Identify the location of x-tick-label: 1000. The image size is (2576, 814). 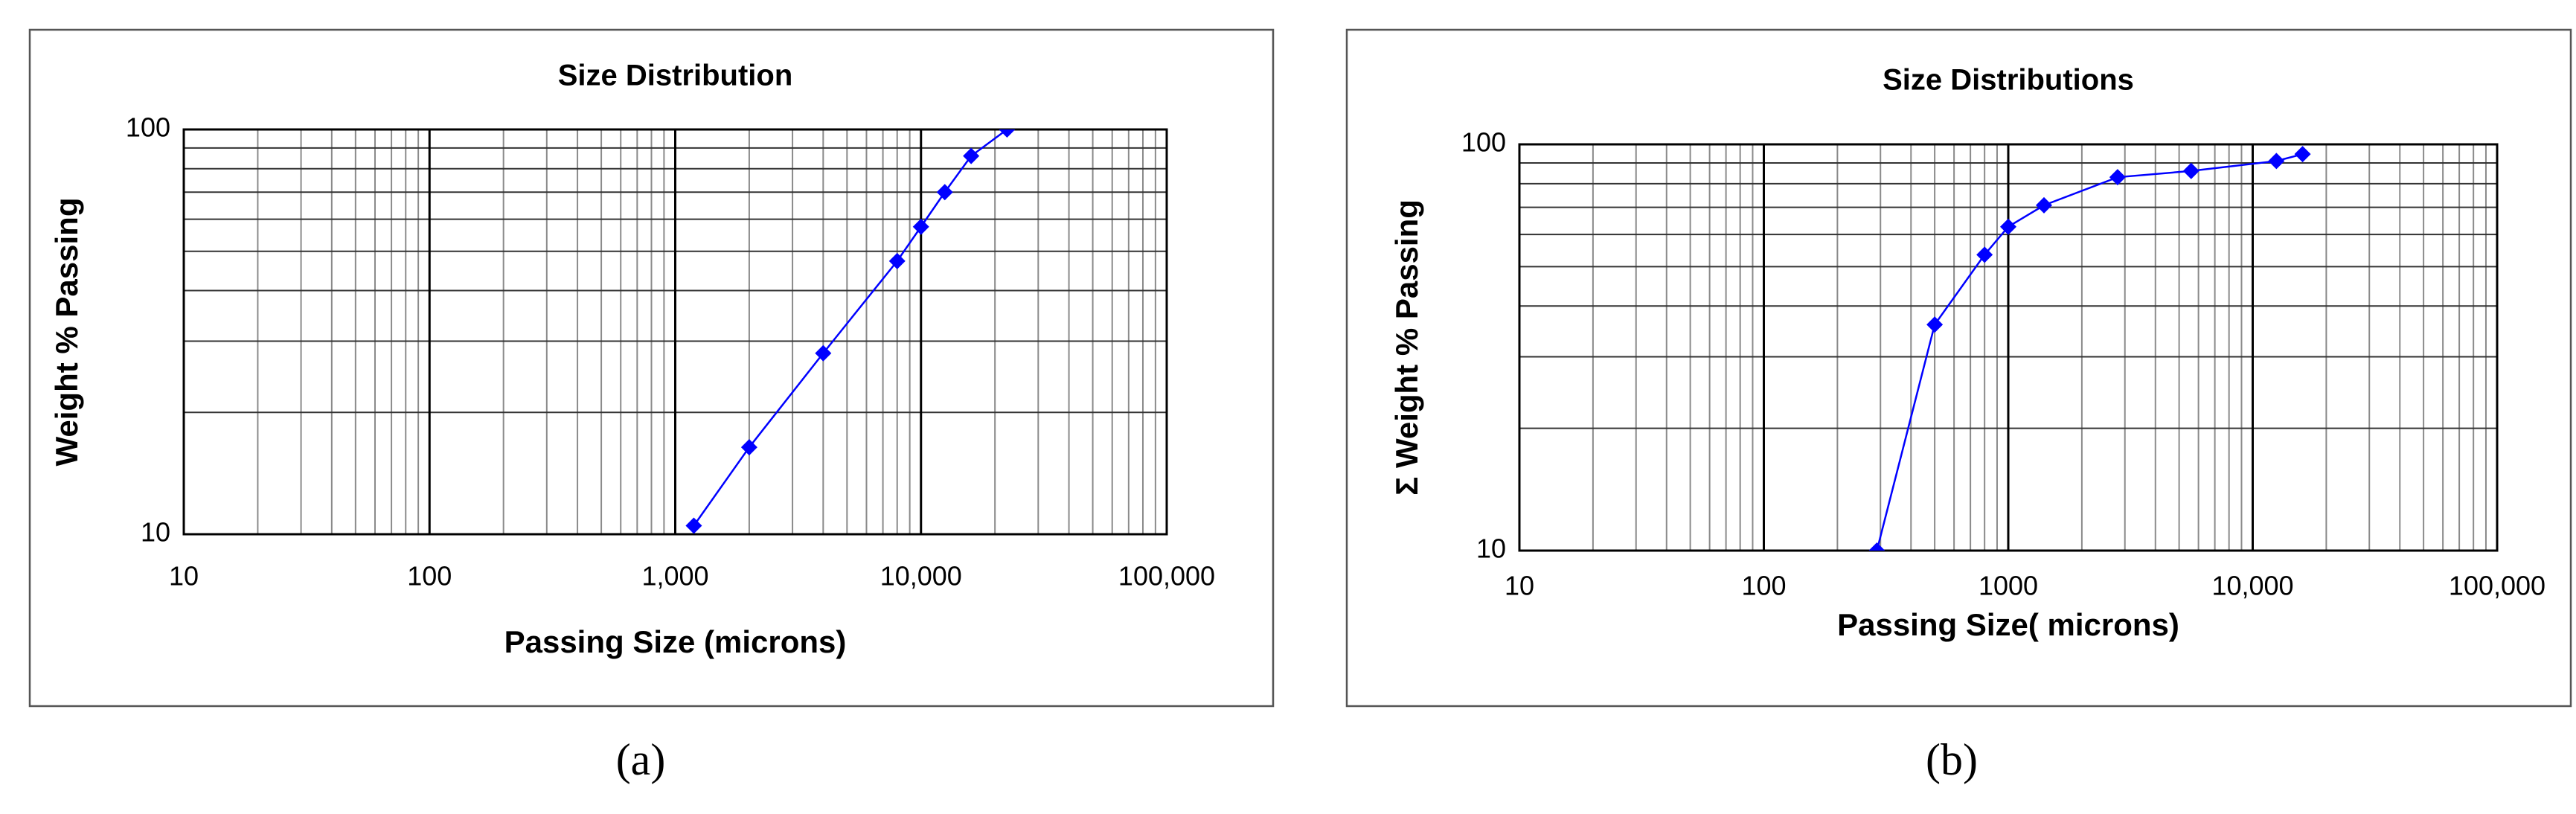
(2008, 586).